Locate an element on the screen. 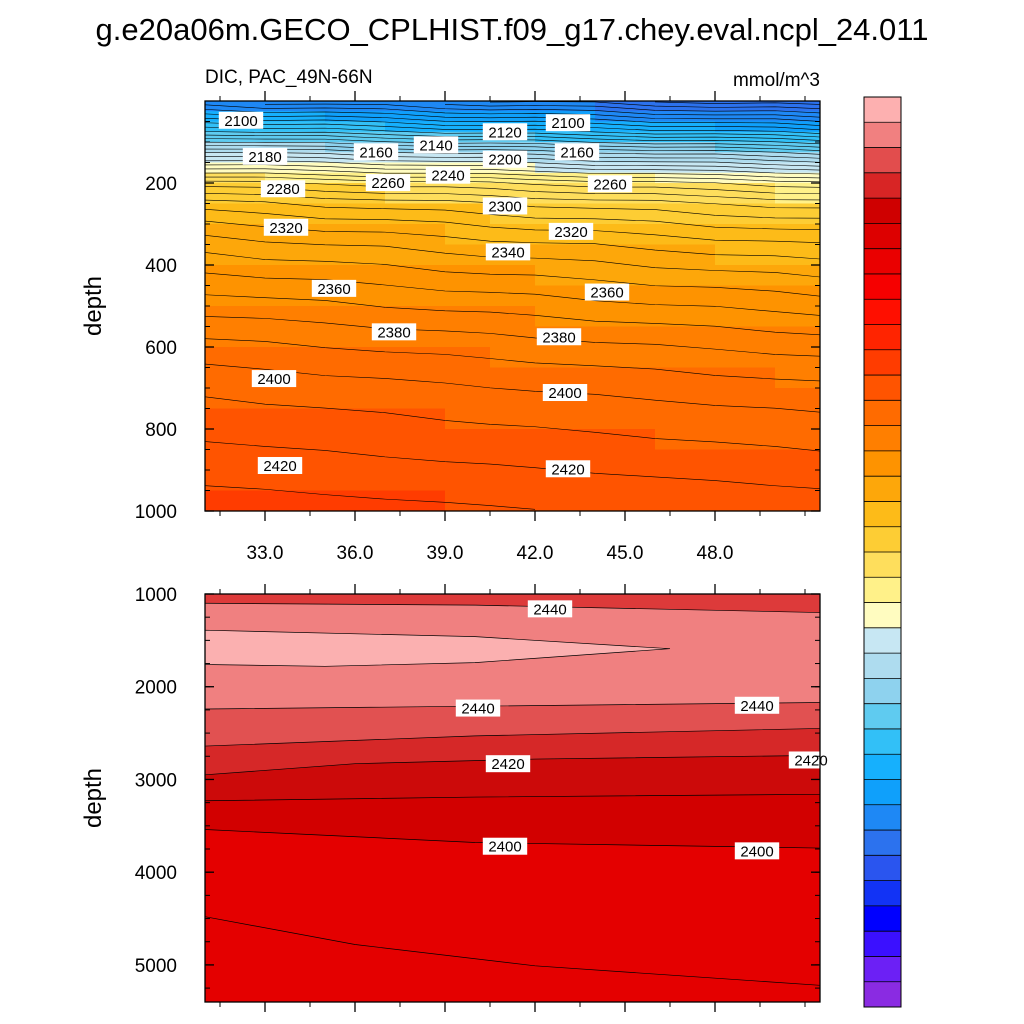  upper-contour-label: 2100 is located at coordinates (240, 121).